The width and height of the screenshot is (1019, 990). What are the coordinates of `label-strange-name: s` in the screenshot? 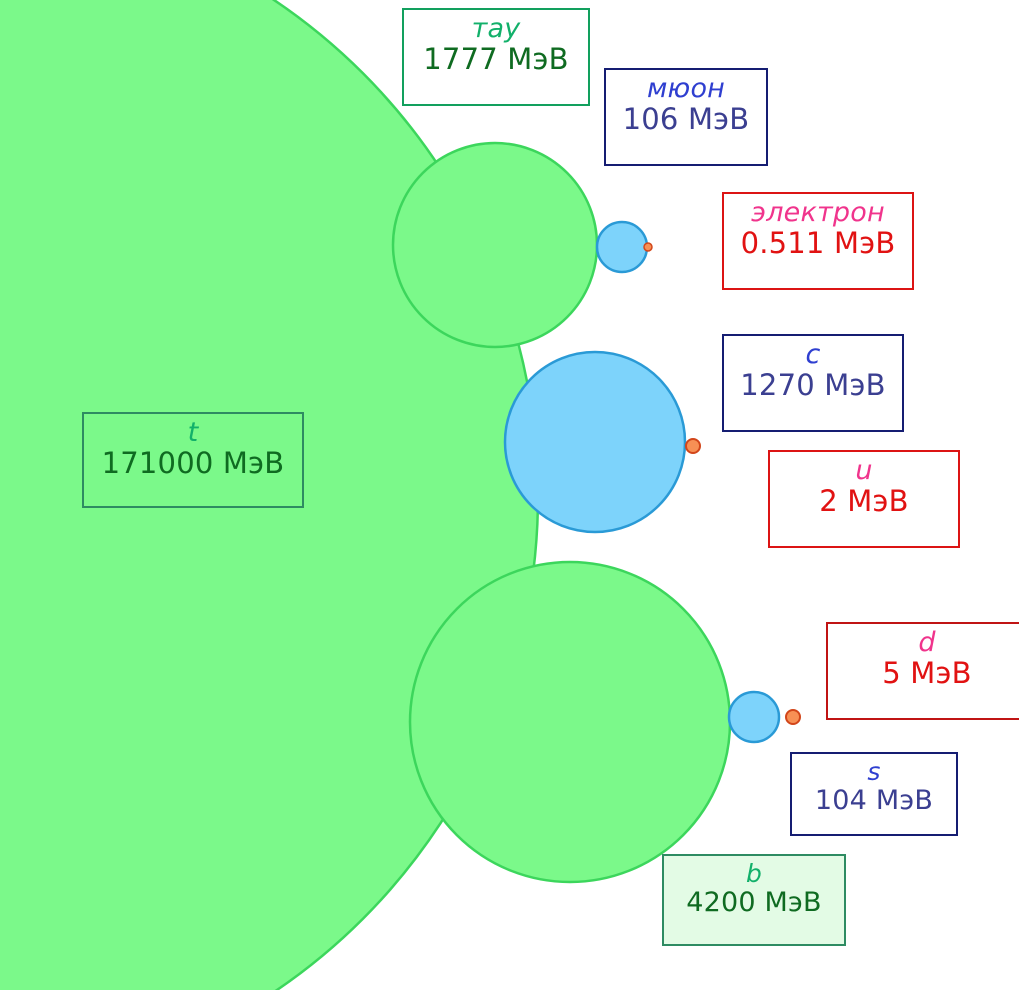 It's located at (874, 771).